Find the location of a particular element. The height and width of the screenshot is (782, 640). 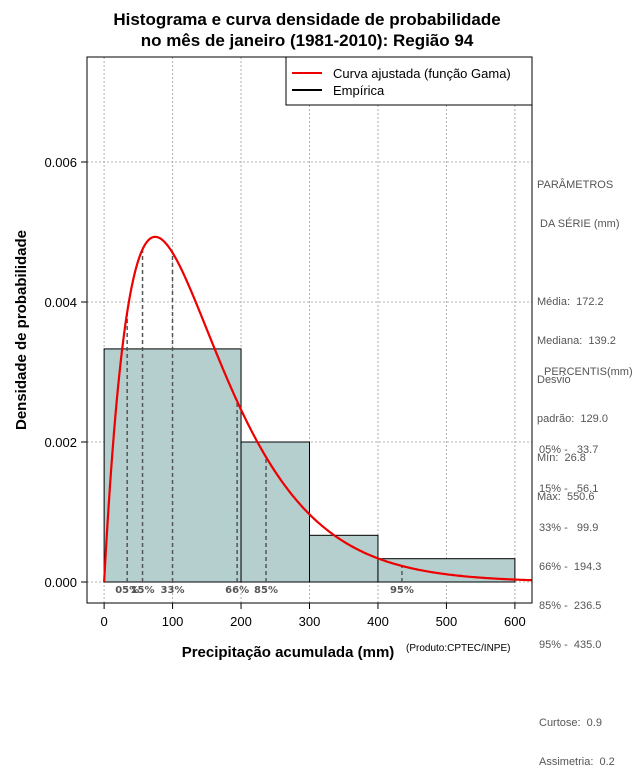

param-stddev-label: Desvio is located at coordinates (554, 380).